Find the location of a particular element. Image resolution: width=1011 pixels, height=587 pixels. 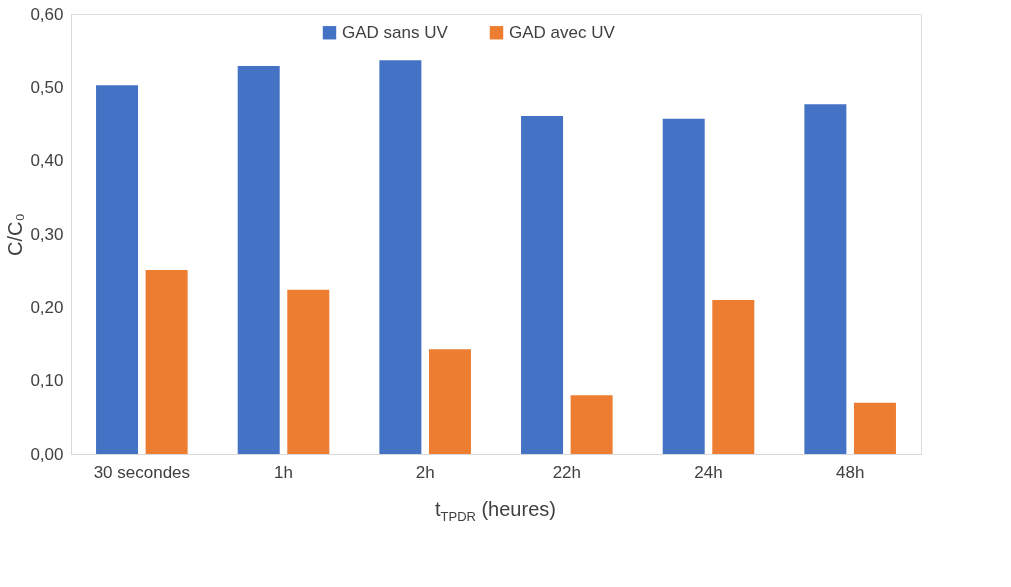

x-tick-label: 2h is located at coordinates (425, 472).